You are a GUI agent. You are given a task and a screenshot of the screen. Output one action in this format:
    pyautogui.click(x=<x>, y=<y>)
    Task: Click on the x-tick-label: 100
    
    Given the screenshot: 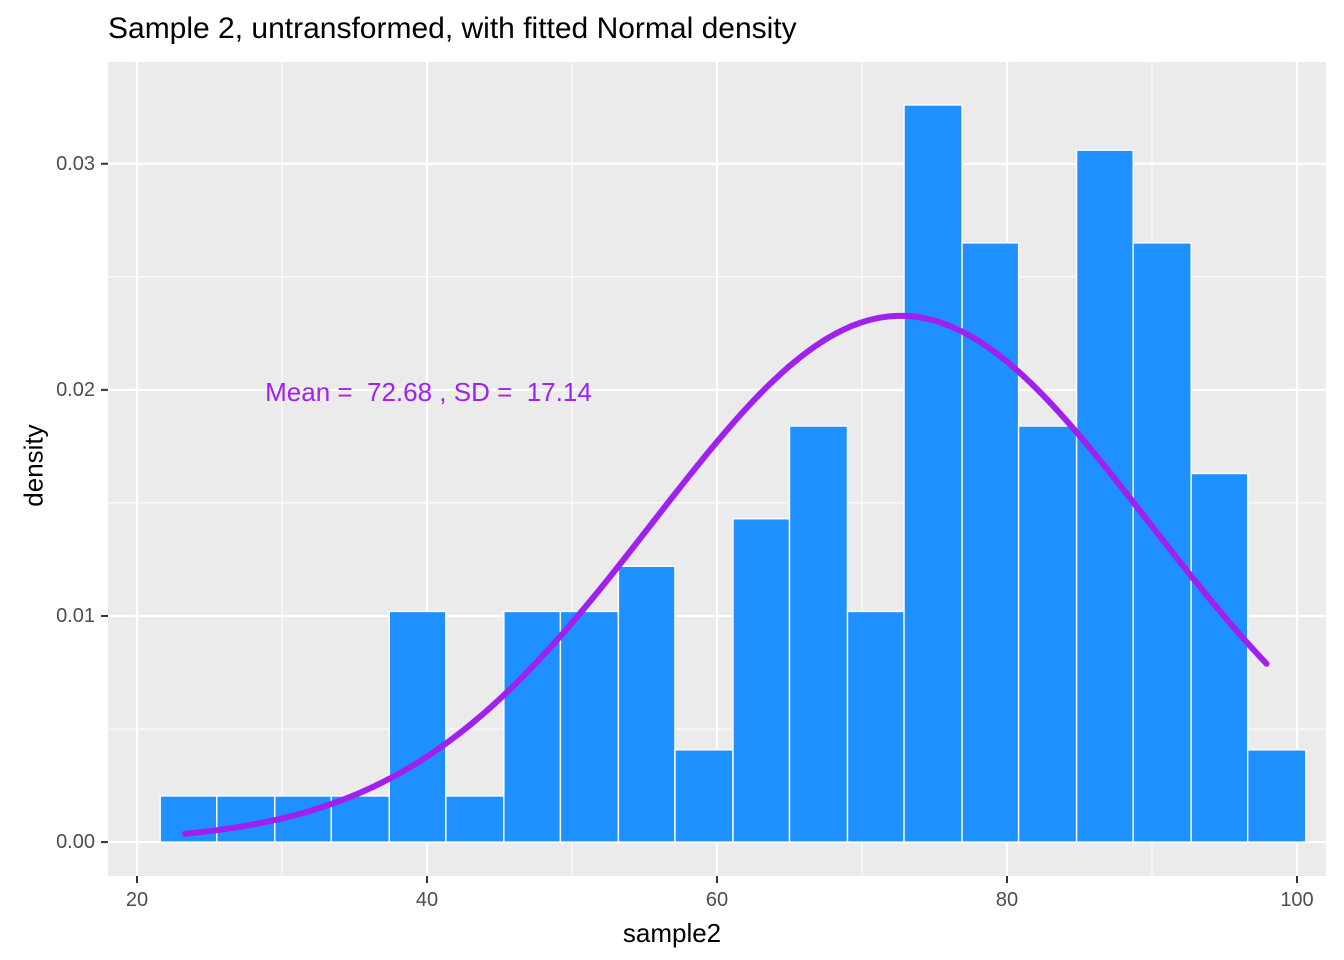 What is the action you would take?
    pyautogui.click(x=1296, y=900)
    